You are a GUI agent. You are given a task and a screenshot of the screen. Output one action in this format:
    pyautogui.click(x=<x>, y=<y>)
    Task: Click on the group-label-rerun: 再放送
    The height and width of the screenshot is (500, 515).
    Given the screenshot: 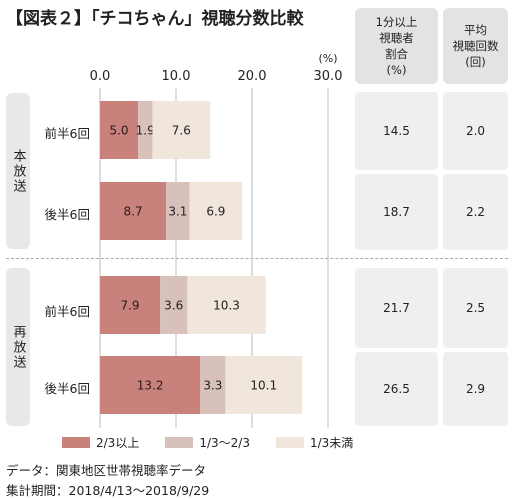 What is the action you would take?
    pyautogui.click(x=18, y=347)
    